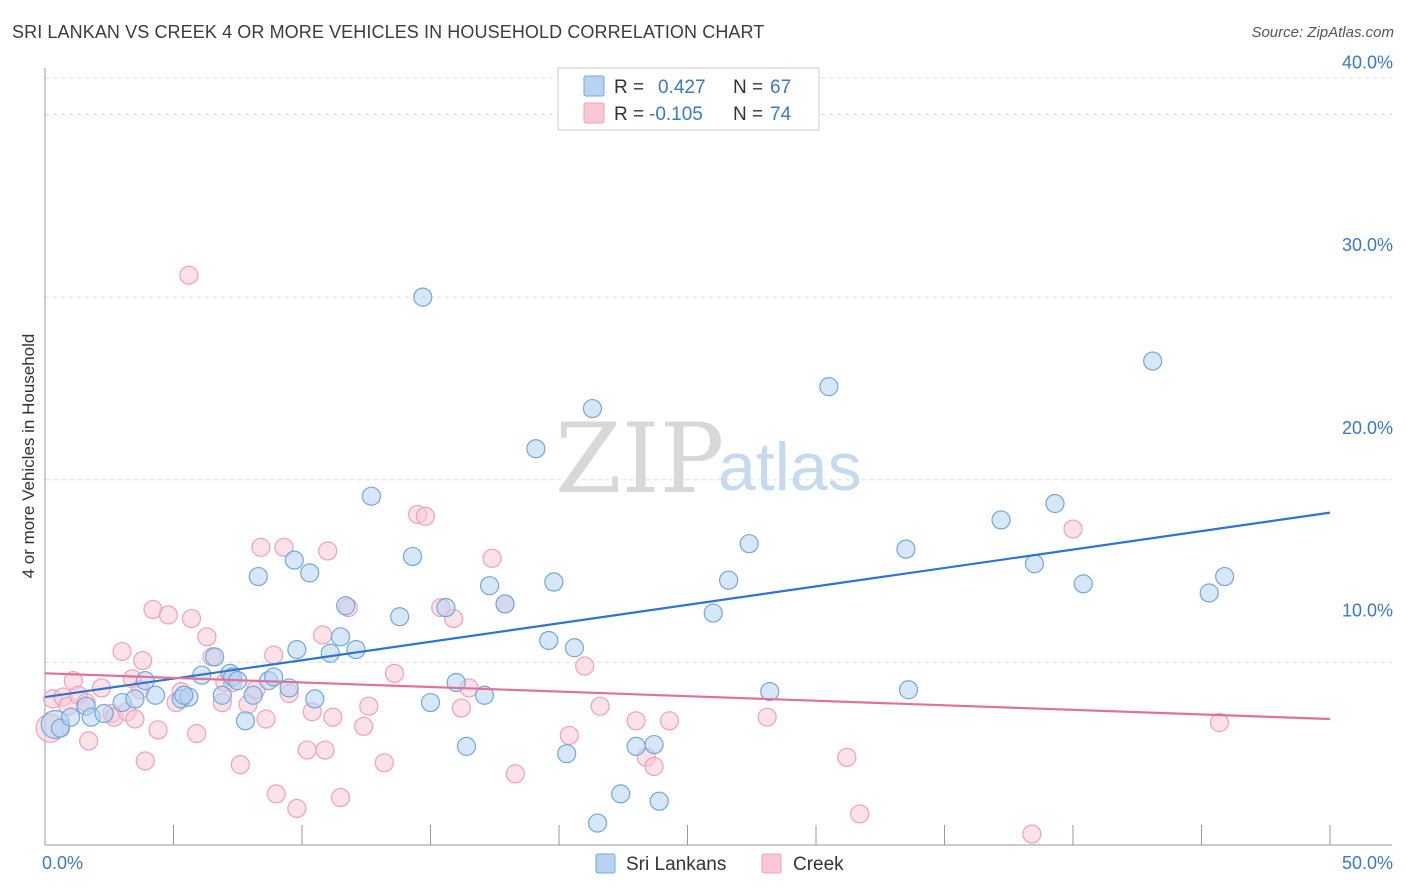 The image size is (1406, 892). I want to click on watermark-zip: ZIP, so click(639, 459).